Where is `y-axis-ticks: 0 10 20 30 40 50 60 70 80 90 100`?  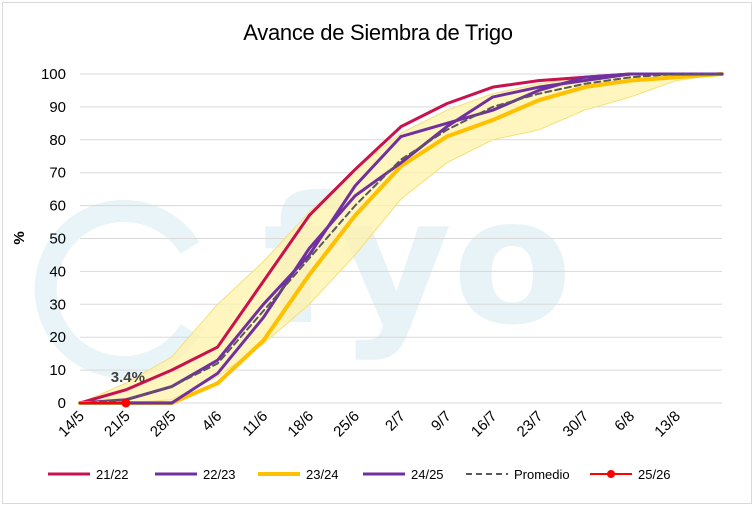
y-axis-ticks: 0 10 20 30 40 50 60 70 80 90 100 is located at coordinates (53, 239).